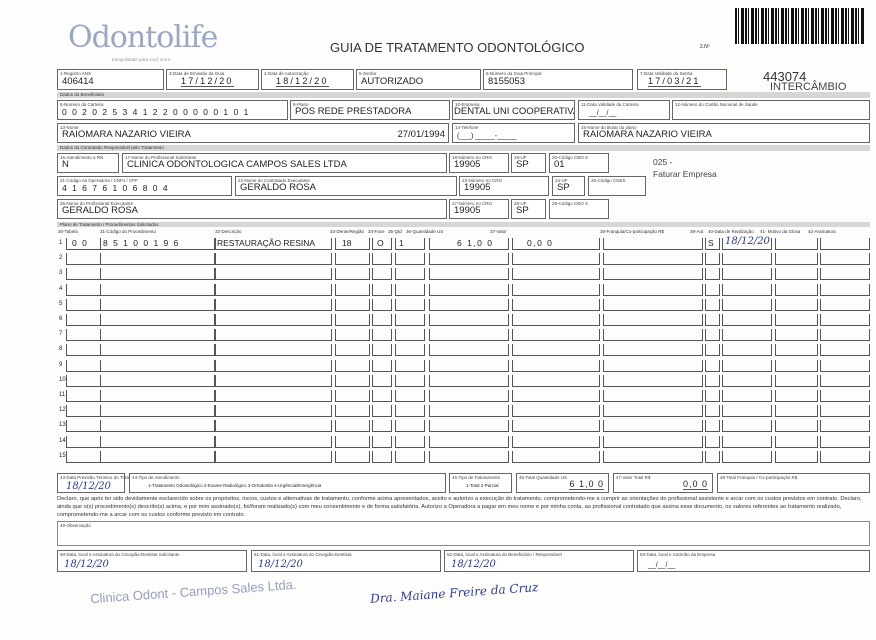  I want to click on cro23-field: 23-Número no CRO 19905, so click(504, 186).